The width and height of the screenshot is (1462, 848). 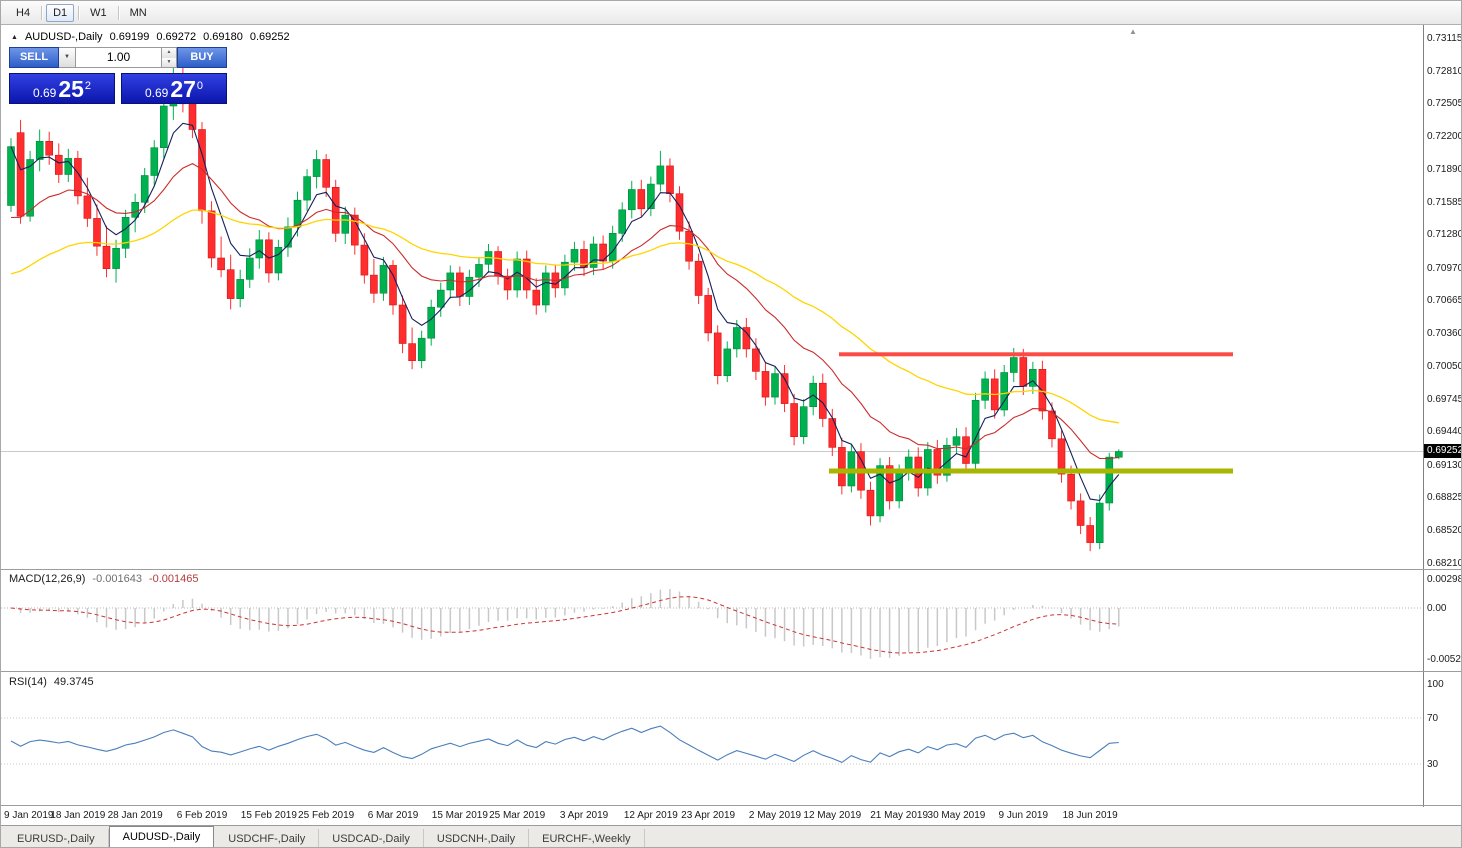 I want to click on macd-axis-label: 0.00, so click(x=1437, y=608).